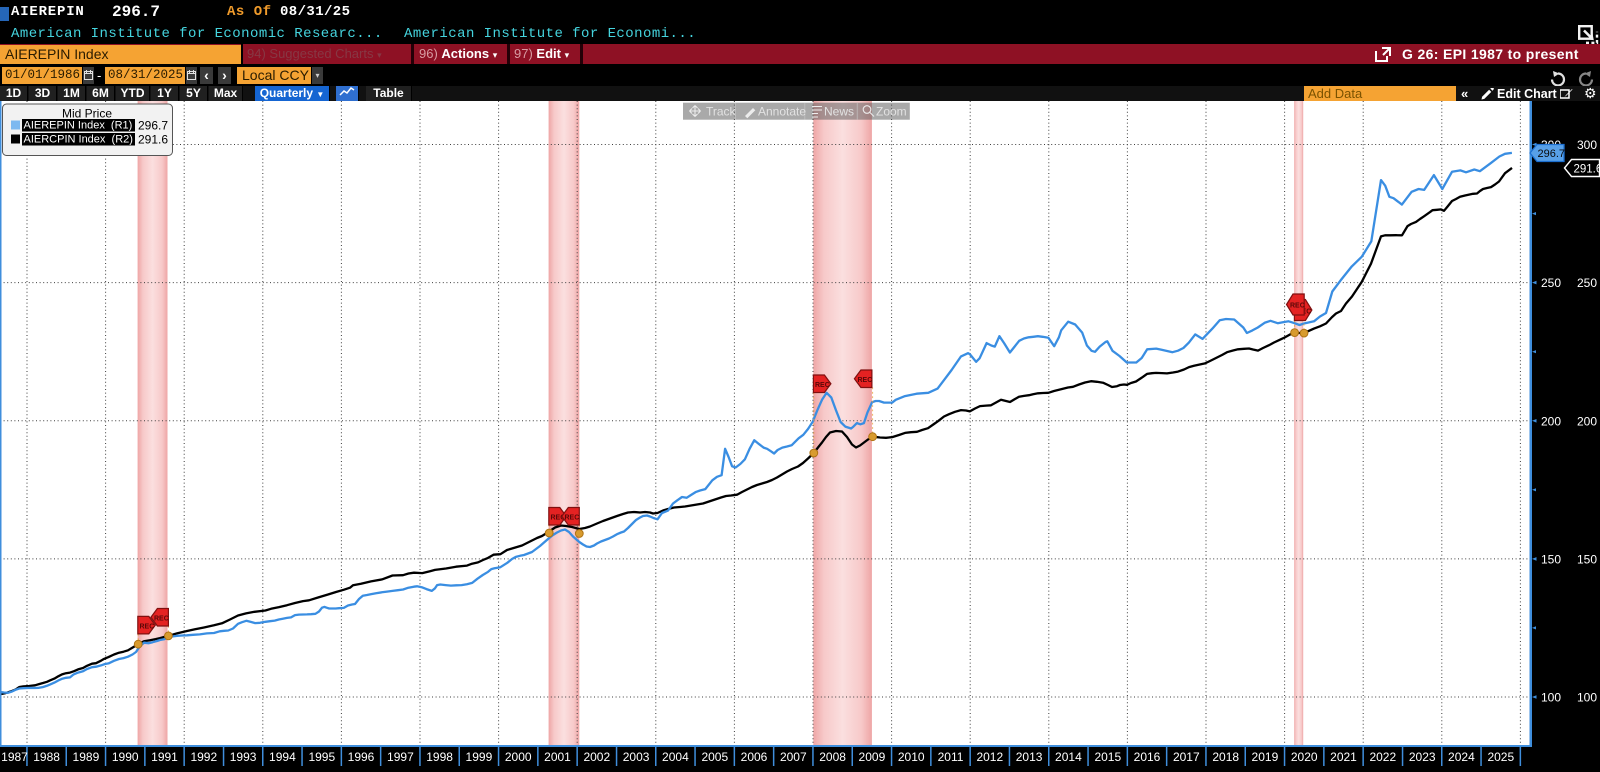 This screenshot has height=772, width=1600. I want to click on svg-text: 2016, so click(1147, 757).